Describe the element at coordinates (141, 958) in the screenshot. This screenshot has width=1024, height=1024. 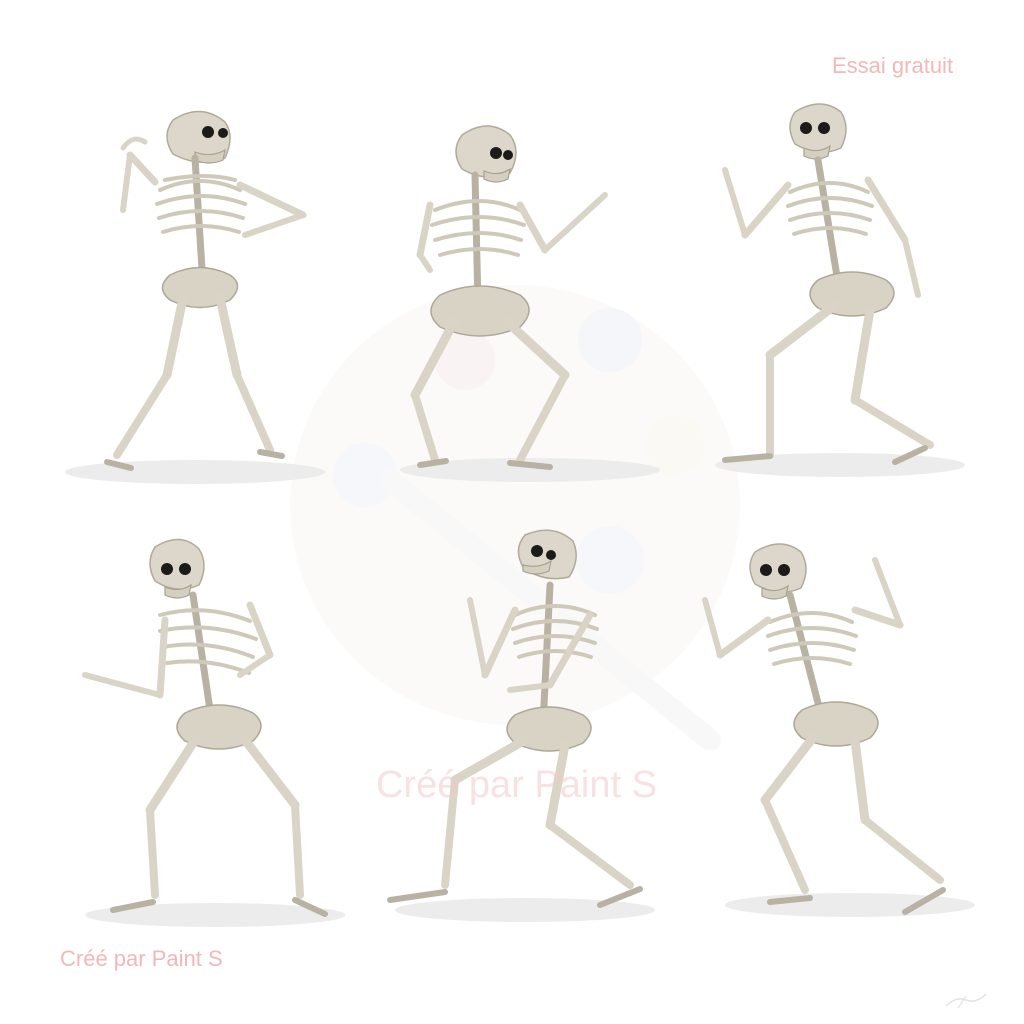
I see `creator-watermark-text: Créé par Paint S` at that location.